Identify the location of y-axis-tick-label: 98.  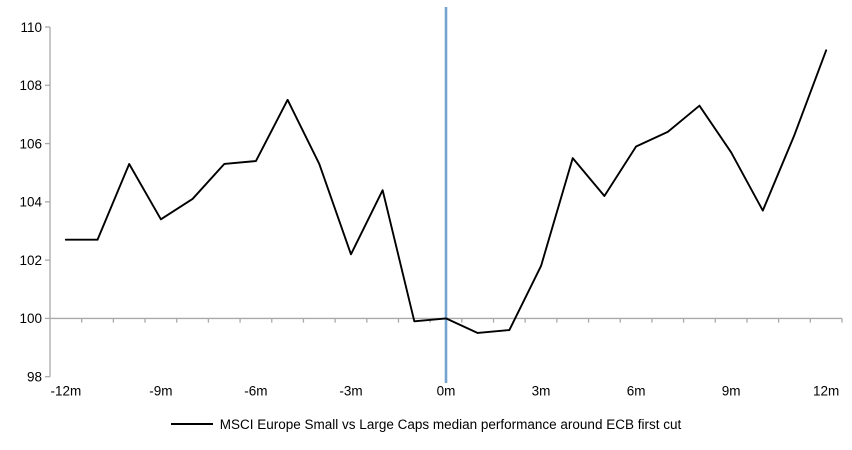
(34, 377).